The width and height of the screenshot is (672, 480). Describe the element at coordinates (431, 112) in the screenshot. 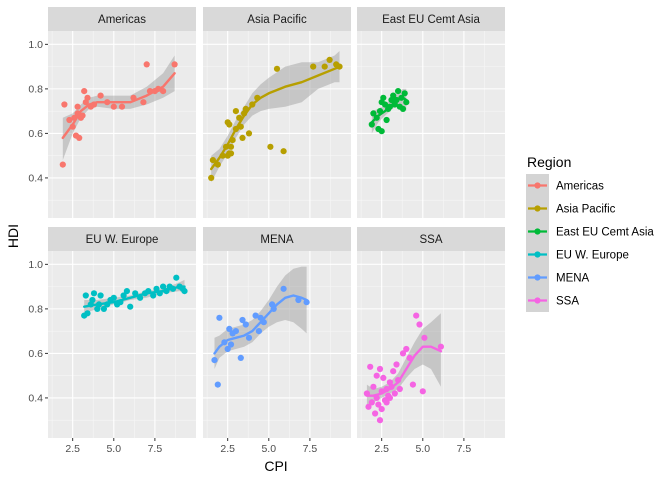

I see `facet-panel: East EU Cemt Asia` at that location.